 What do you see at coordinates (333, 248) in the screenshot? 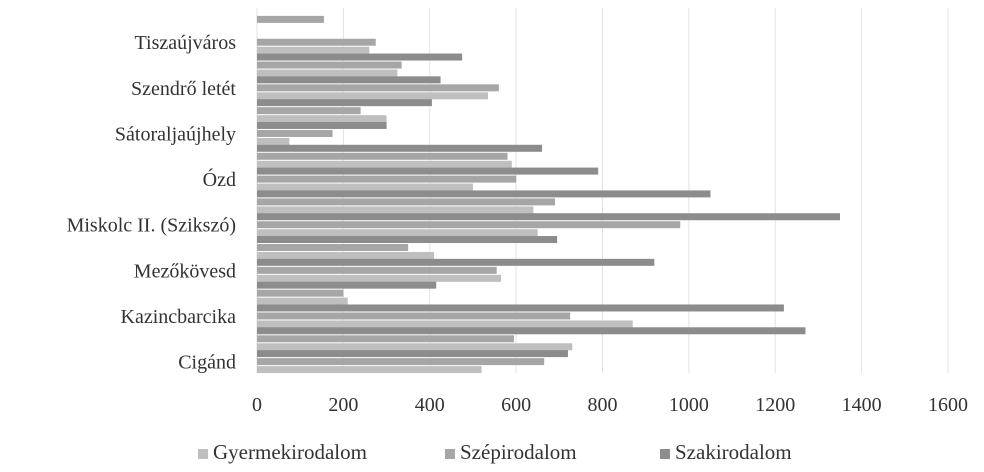
I see `bar-szépirodalom-5` at bounding box center [333, 248].